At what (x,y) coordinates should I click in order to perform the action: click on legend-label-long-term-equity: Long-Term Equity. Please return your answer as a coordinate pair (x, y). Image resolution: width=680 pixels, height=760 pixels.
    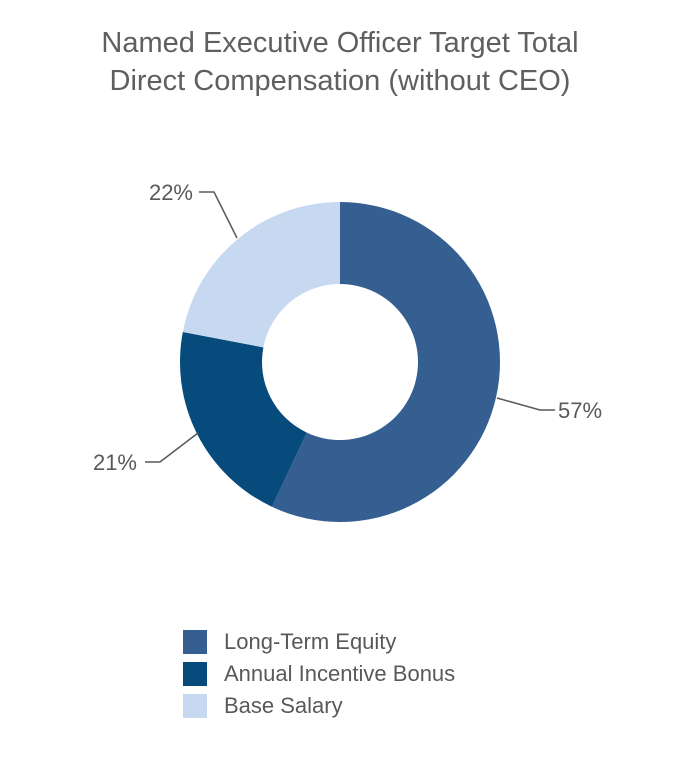
    Looking at the image, I should click on (310, 641).